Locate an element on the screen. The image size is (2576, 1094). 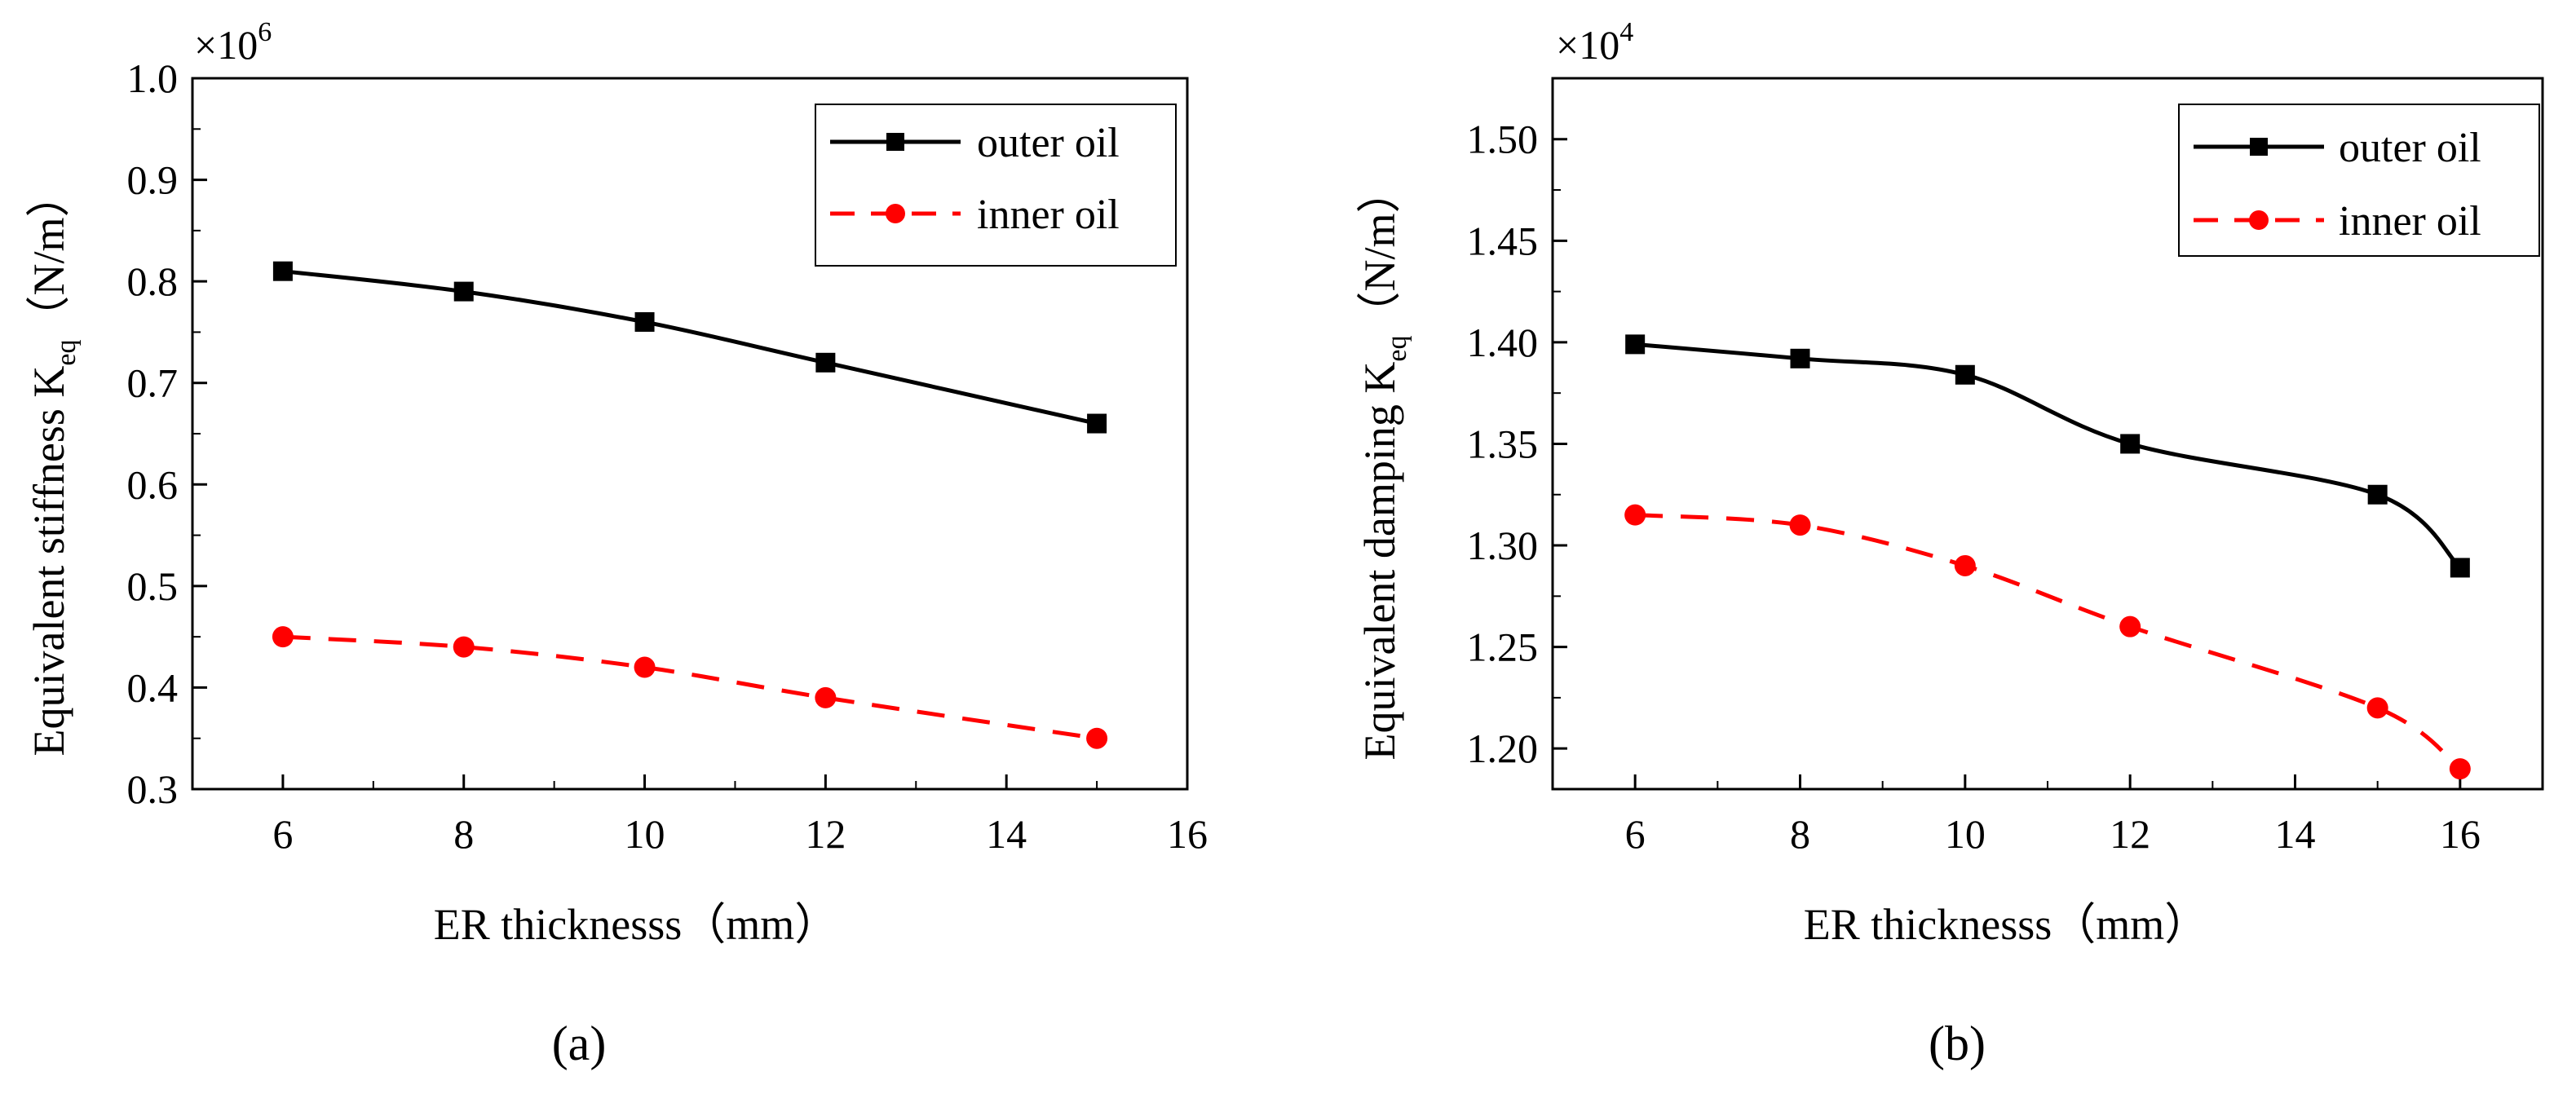
y-tick-label: 1.45 is located at coordinates (1503, 241).